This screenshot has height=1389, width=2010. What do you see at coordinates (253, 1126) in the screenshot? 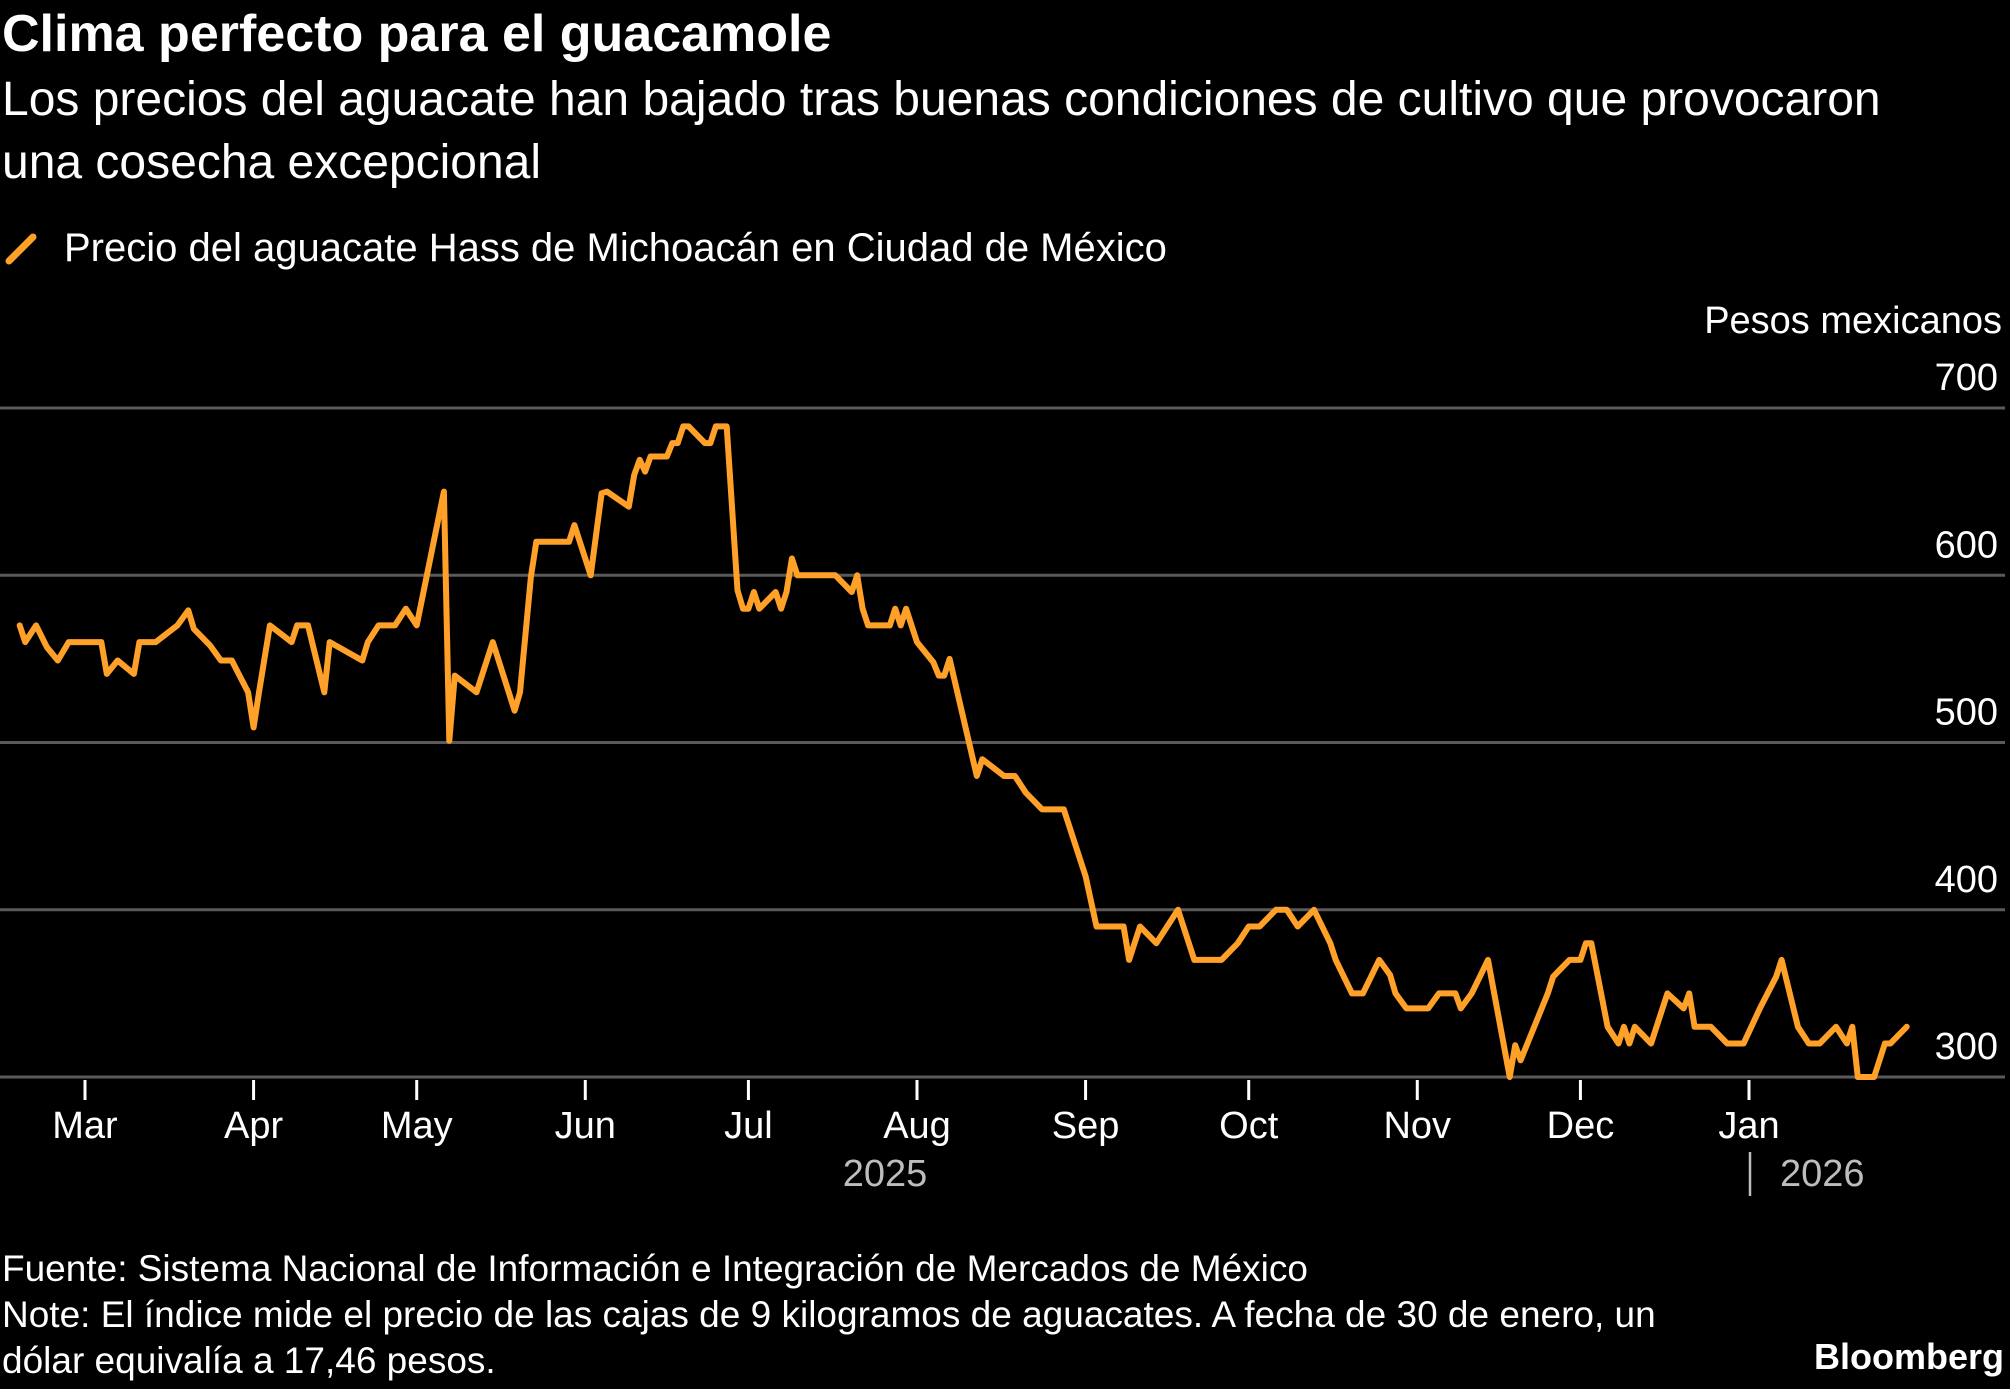
I see `x-tick-label: Apr` at bounding box center [253, 1126].